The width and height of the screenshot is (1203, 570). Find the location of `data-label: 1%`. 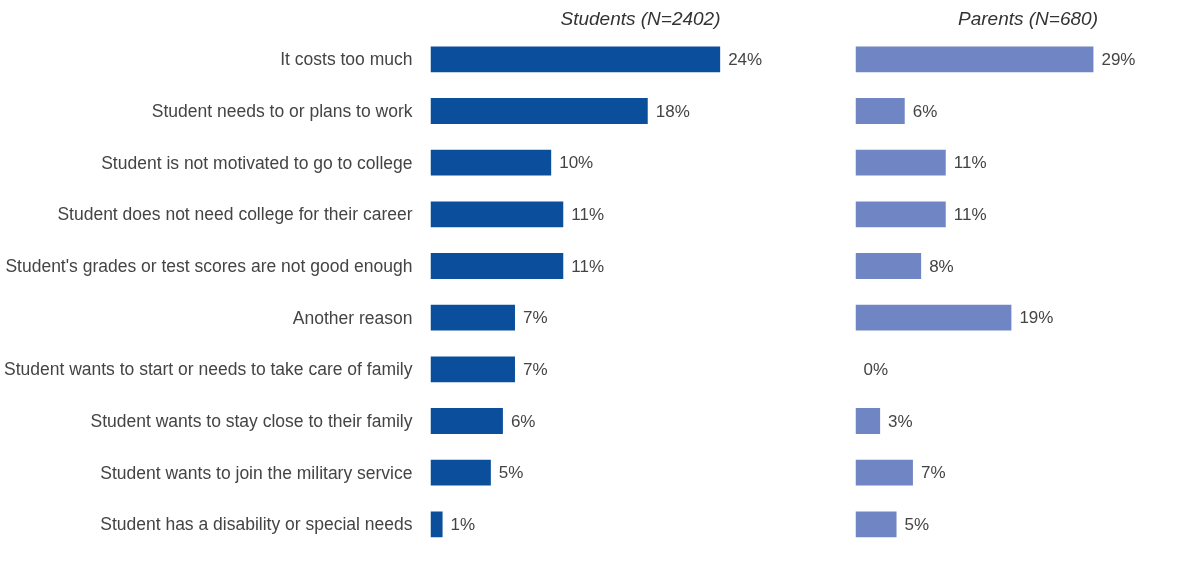

data-label: 1% is located at coordinates (463, 524).